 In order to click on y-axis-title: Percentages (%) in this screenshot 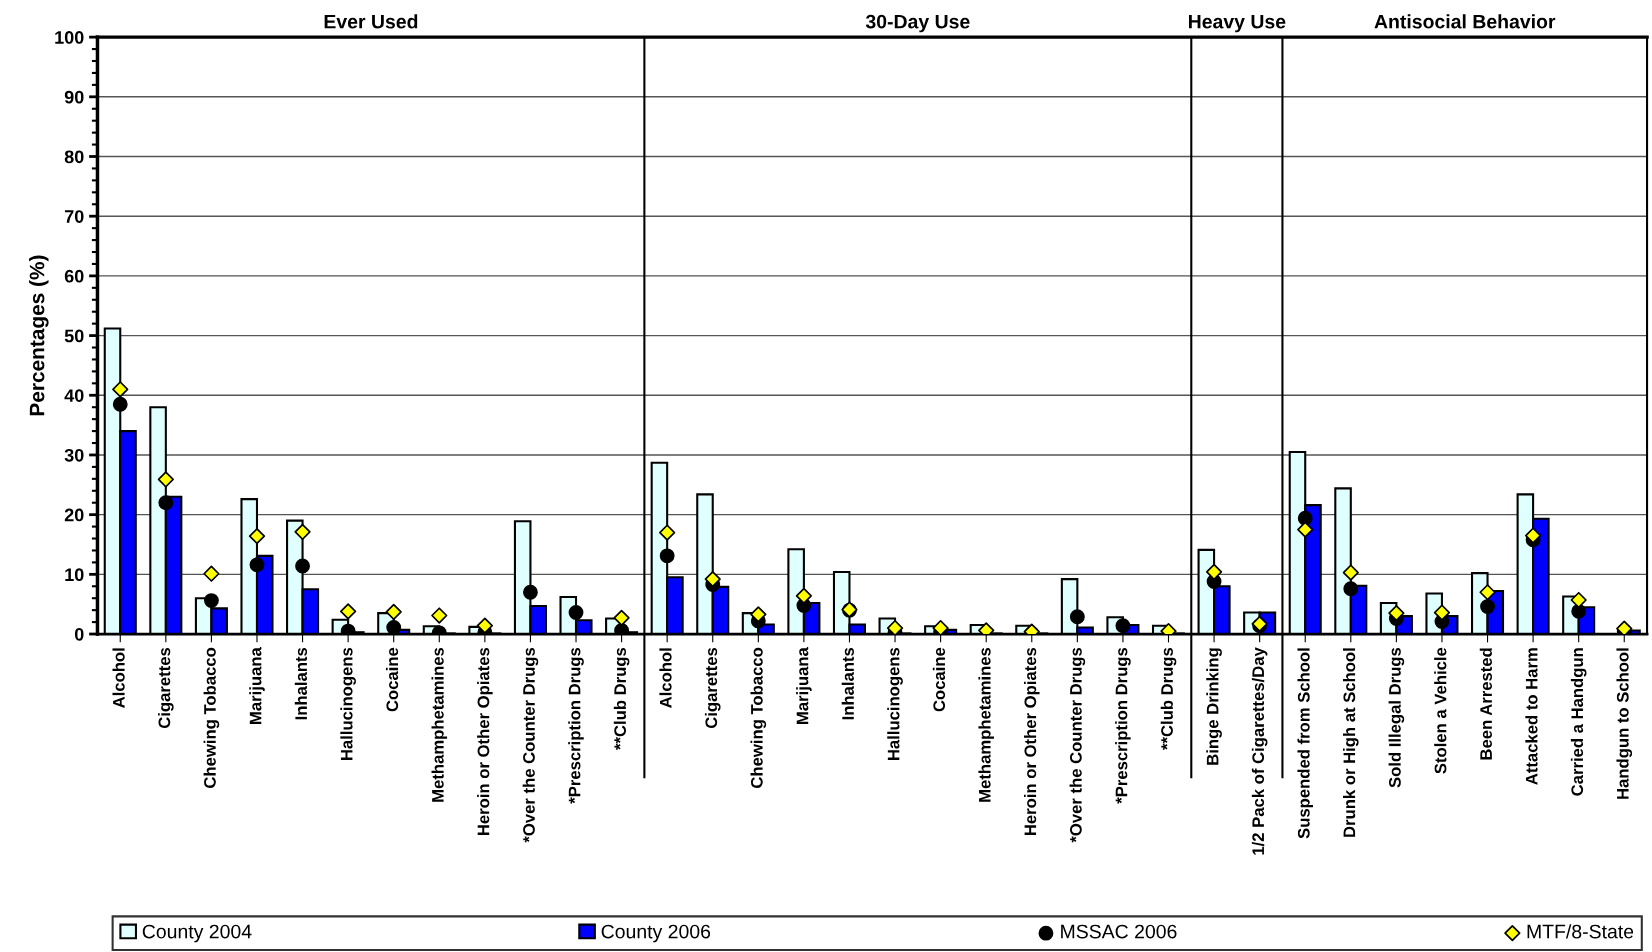, I will do `click(39, 335)`.